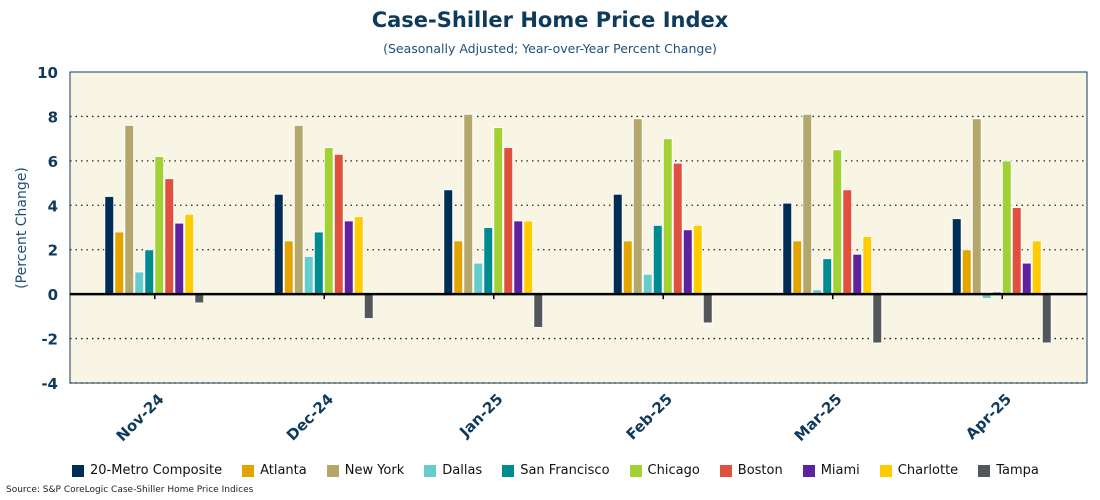 The image size is (1100, 500). I want to click on chart-title: Case-Shiller Home Price Index, so click(550, 20).